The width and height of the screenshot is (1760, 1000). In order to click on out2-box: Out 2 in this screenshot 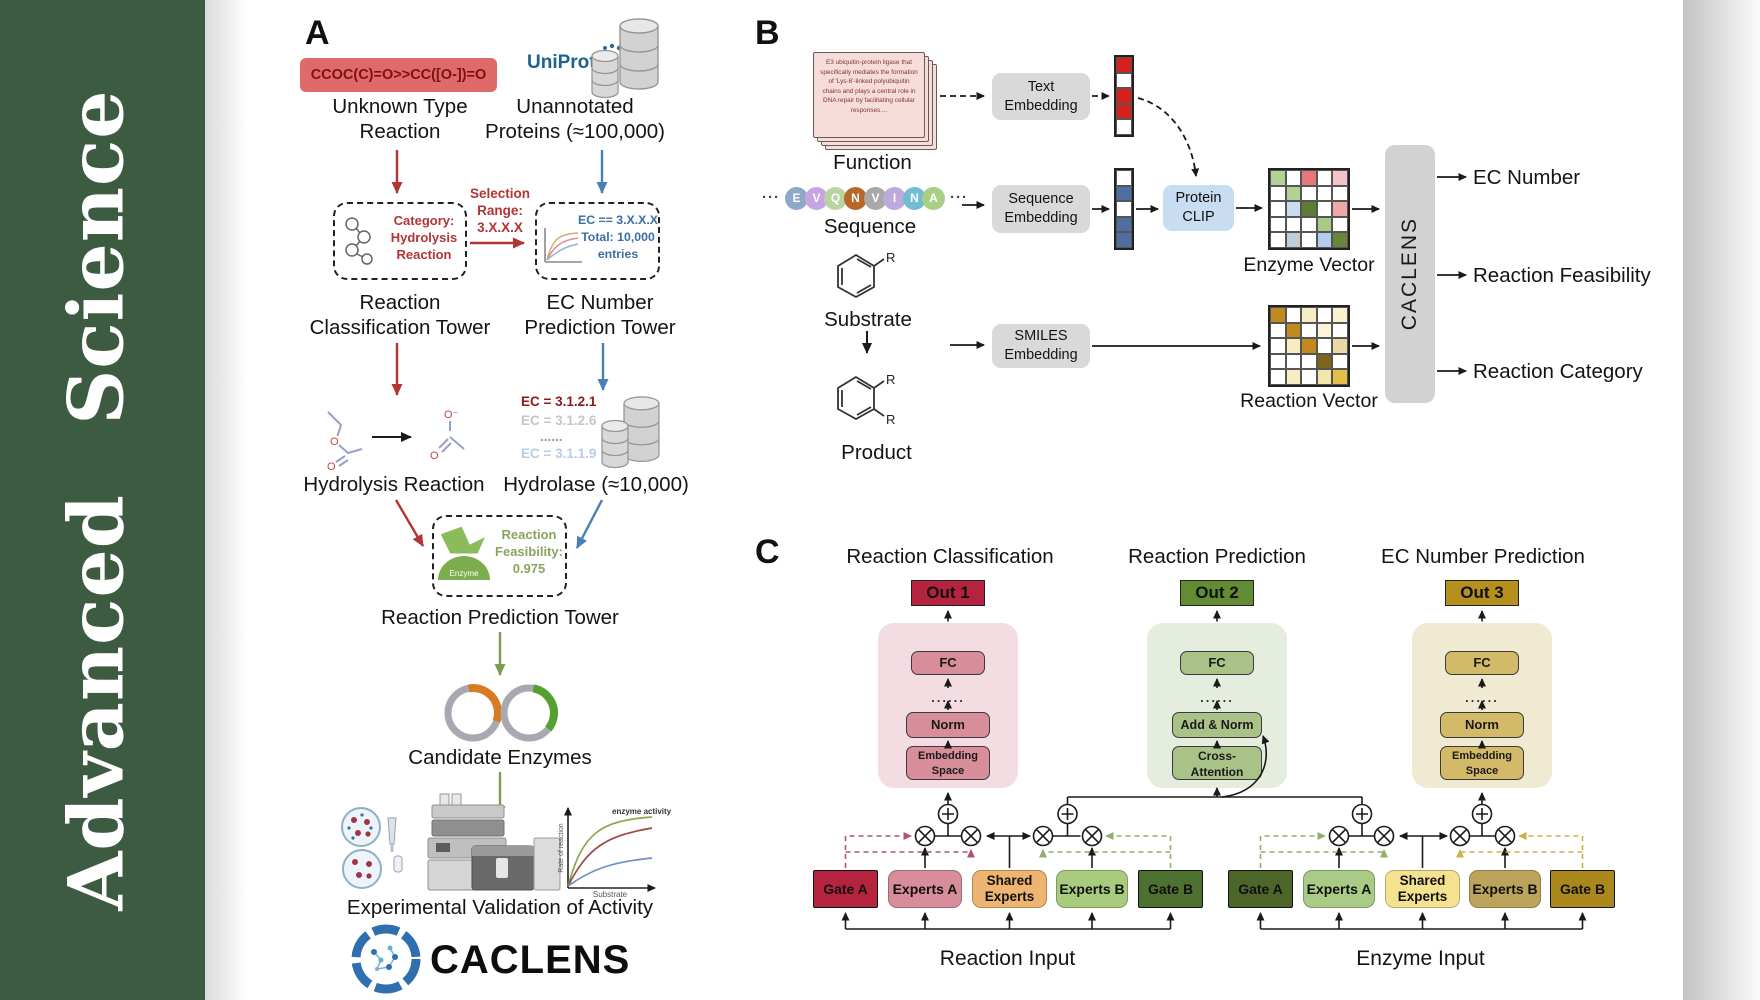, I will do `click(1217, 593)`.